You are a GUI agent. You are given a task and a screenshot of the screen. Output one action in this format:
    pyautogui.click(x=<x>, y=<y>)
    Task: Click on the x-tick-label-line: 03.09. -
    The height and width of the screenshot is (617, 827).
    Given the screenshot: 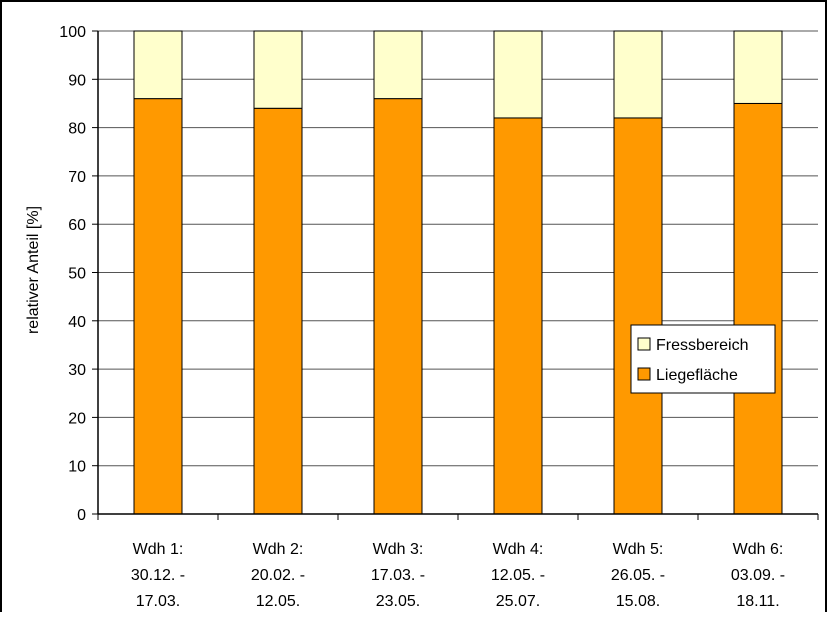 What is the action you would take?
    pyautogui.click(x=758, y=575)
    